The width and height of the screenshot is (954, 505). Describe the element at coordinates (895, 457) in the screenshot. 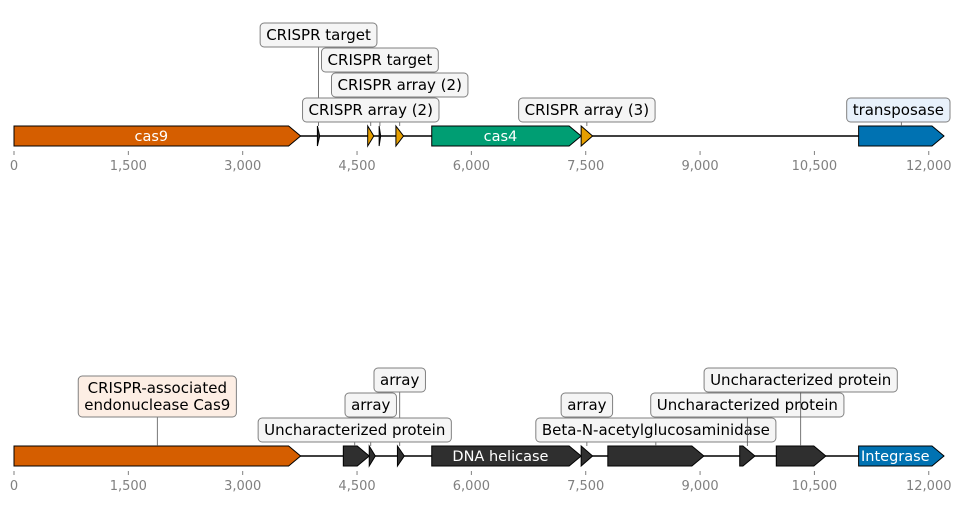

I see `gene-inner-label: Integrase` at that location.